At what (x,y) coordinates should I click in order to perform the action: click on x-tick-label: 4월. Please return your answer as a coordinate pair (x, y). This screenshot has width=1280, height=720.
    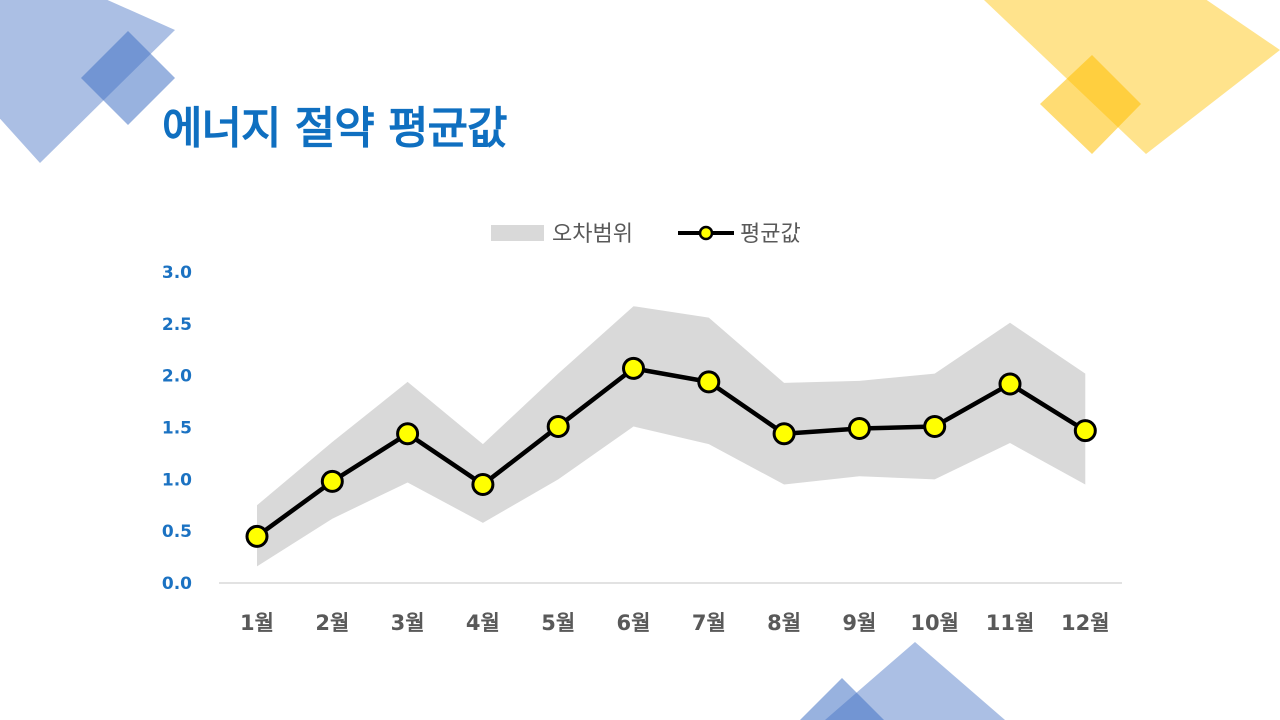
    Looking at the image, I should click on (483, 623).